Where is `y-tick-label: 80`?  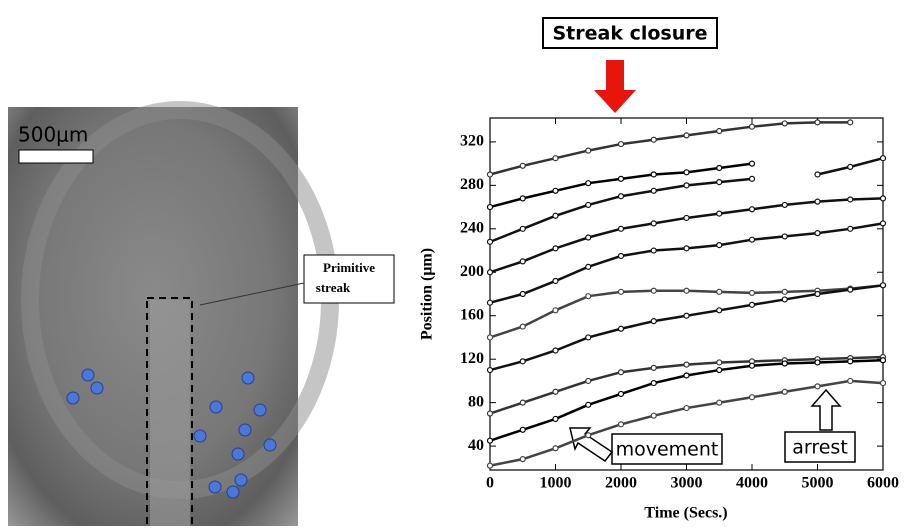
y-tick-label: 80 is located at coordinates (476, 401).